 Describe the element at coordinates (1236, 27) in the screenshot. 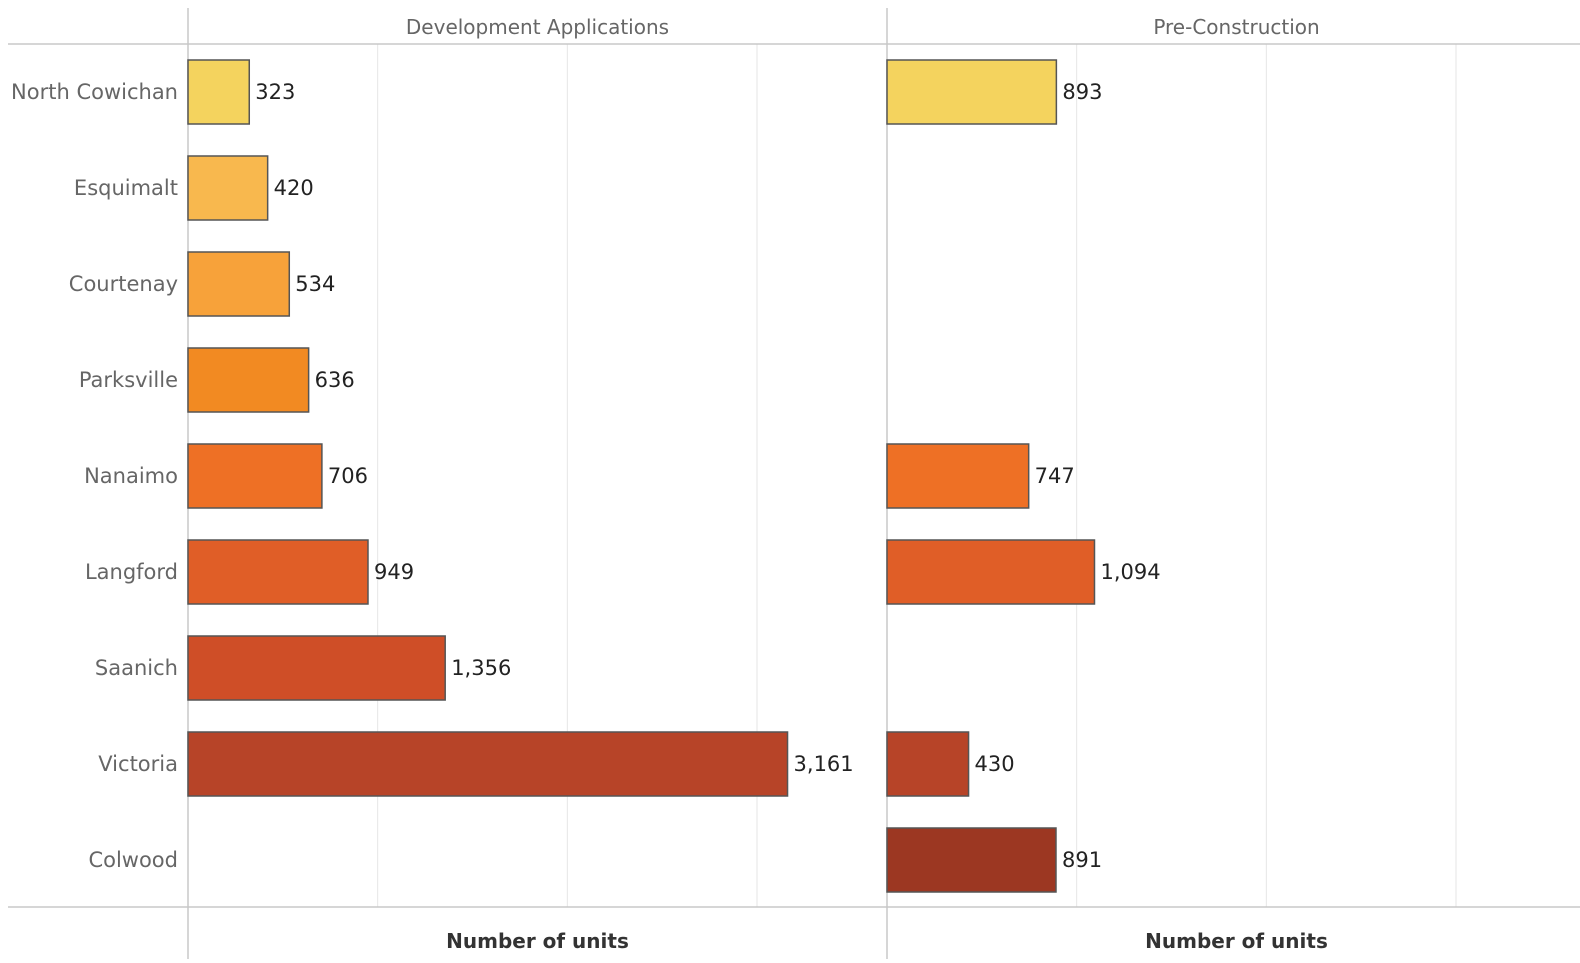

I see `panel-title: Pre-Construction` at that location.